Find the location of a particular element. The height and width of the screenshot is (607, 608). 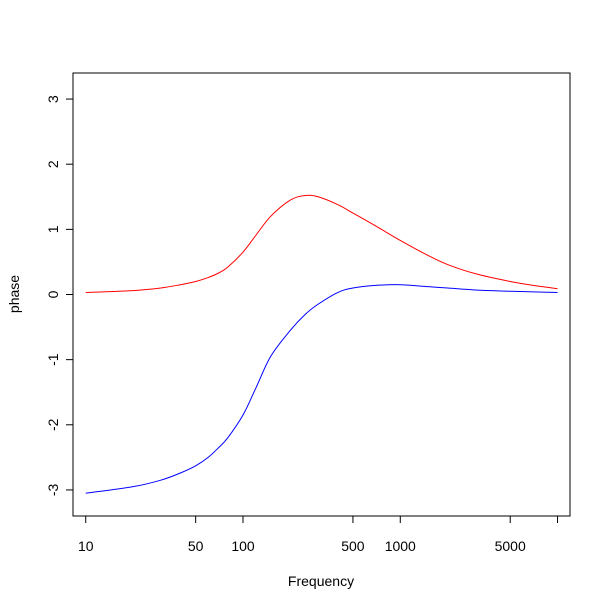

y-tick-label: 2 is located at coordinates (53, 164).